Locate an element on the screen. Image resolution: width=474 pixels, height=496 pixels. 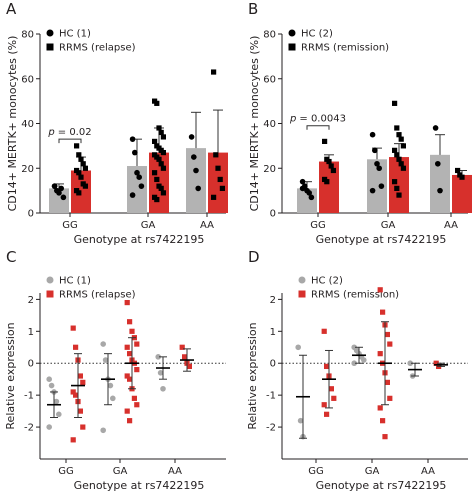
legend-label: RRMS (relapse) is located at coordinates (97, 295).